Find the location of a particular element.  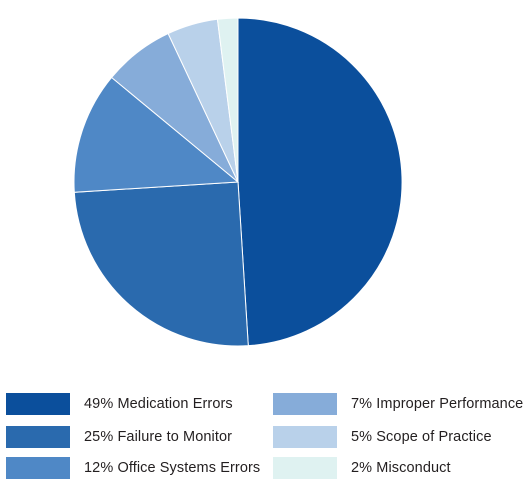

legend-item-office-systems-errors: 12% Office Systems Errors is located at coordinates (133, 468).